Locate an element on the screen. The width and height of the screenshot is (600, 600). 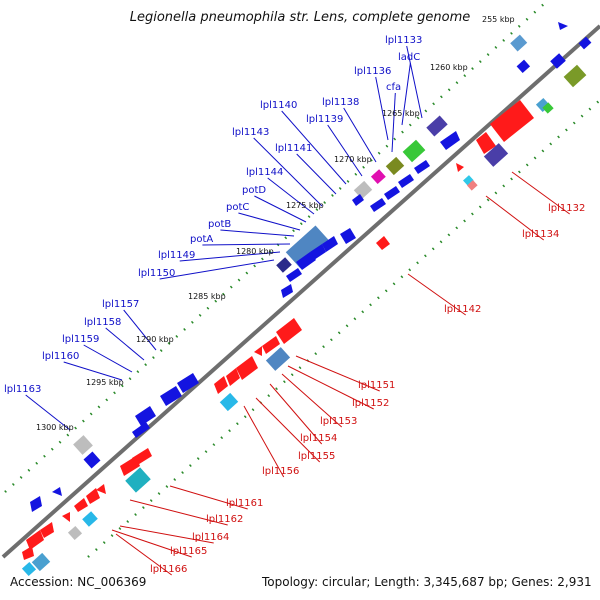
forward-gene-label-20: lpl1163 is located at coordinates (22, 389).